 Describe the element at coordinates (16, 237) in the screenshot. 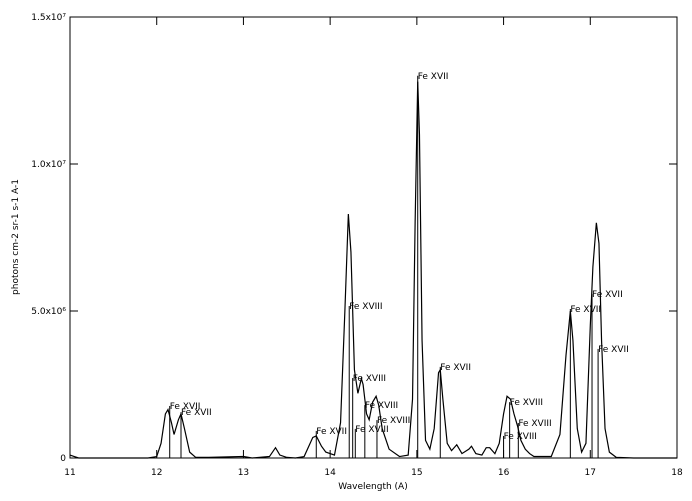

I see `y-axis-label: photons cm-2 sr-1 s-1 A-1` at that location.